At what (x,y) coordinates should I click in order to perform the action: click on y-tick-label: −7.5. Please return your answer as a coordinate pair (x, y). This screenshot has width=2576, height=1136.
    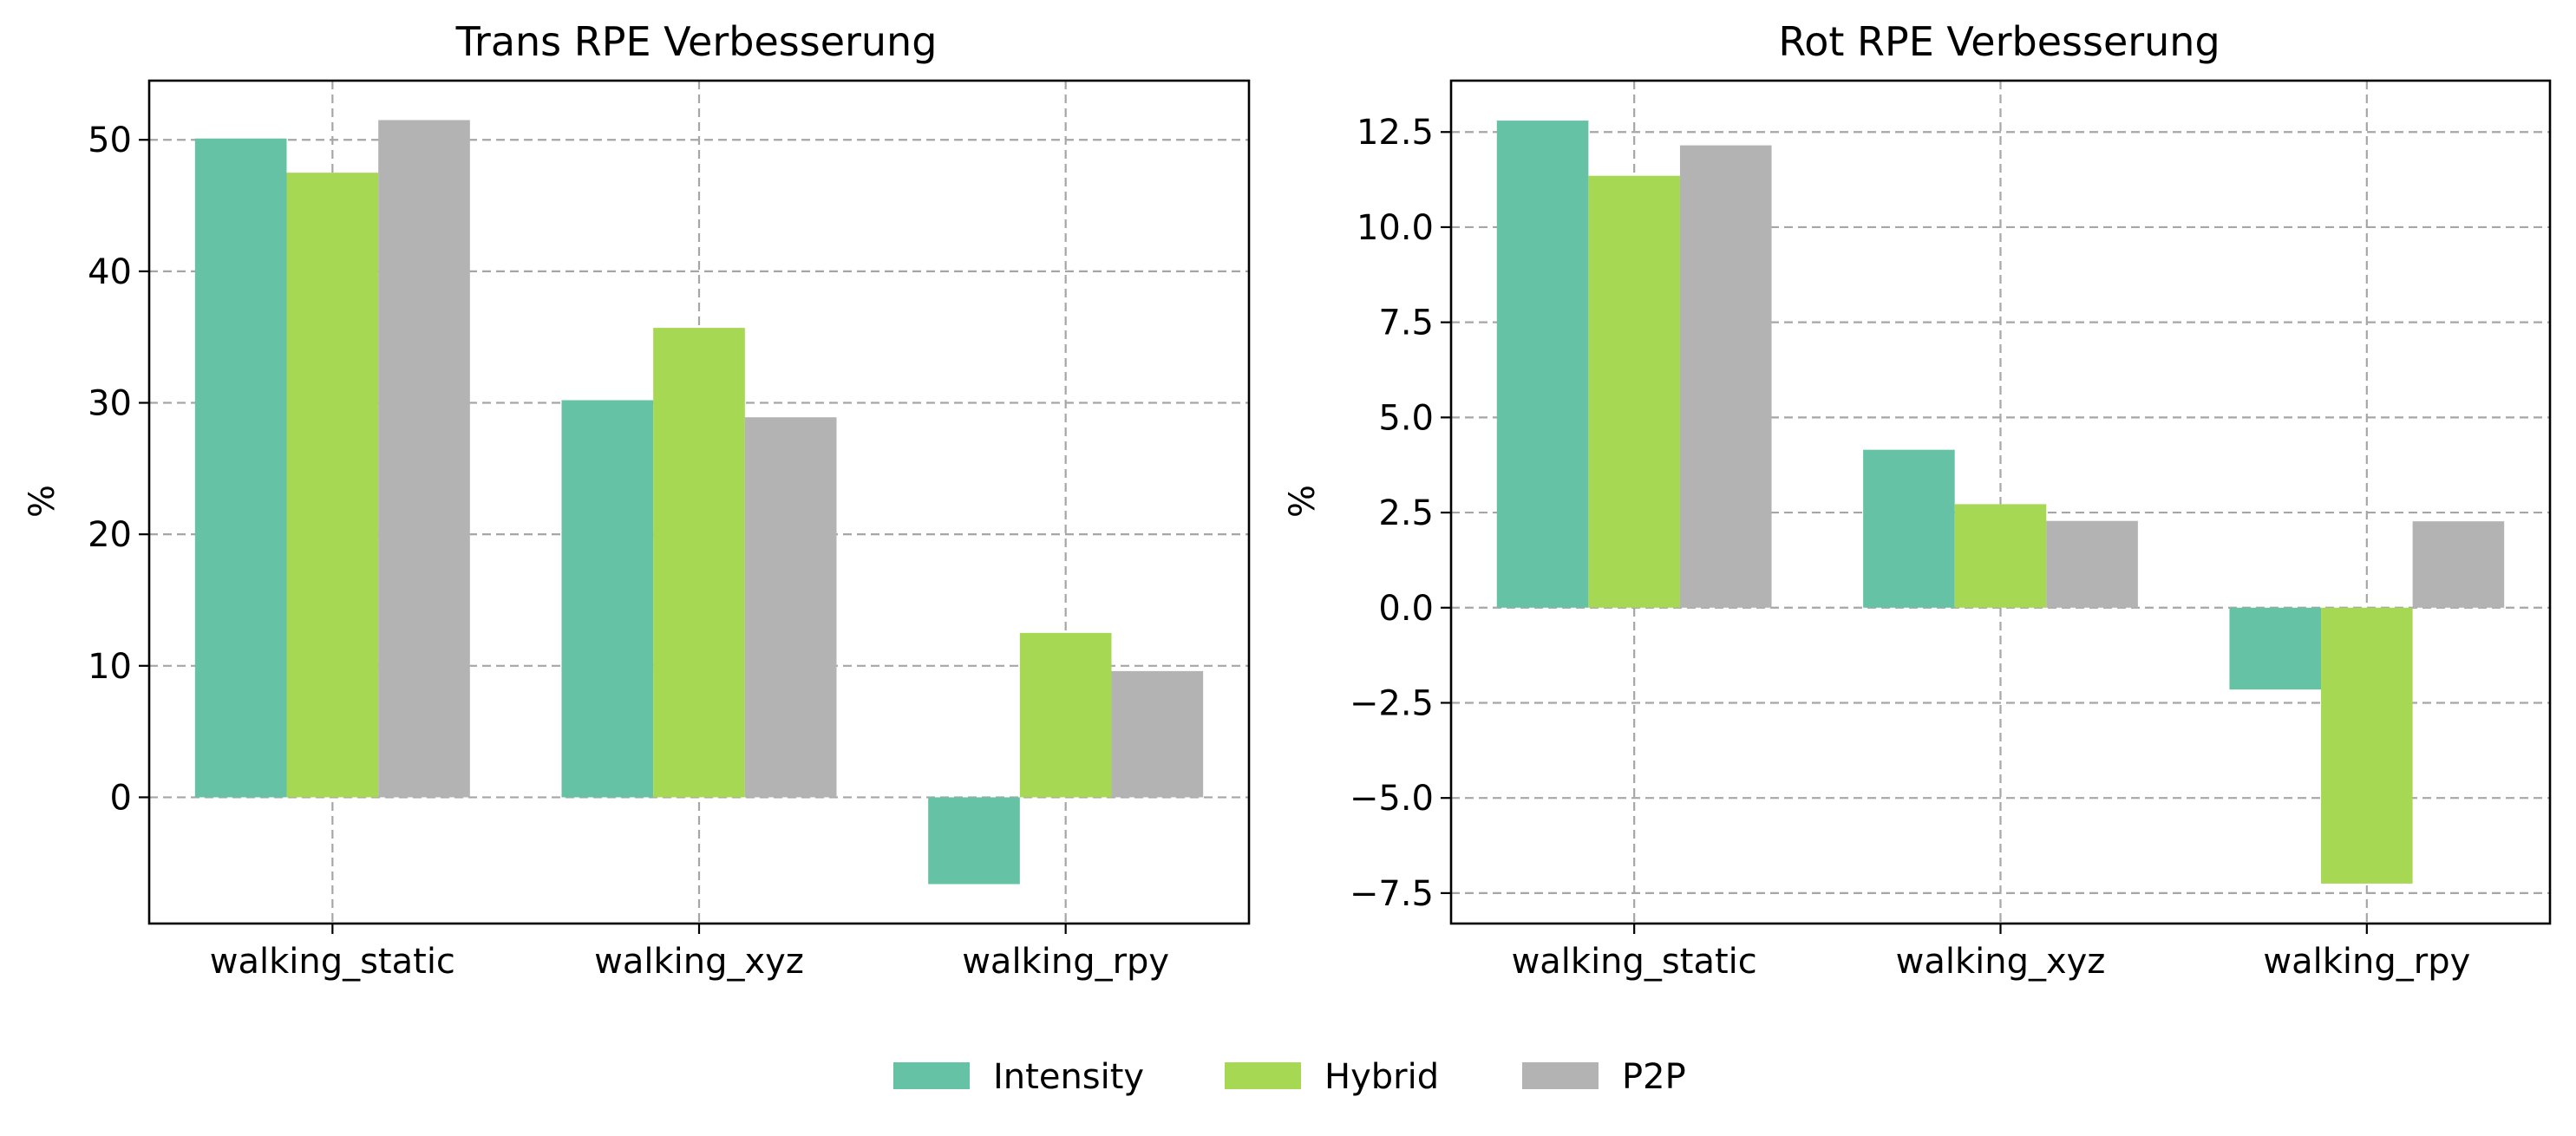
    Looking at the image, I should click on (1392, 894).